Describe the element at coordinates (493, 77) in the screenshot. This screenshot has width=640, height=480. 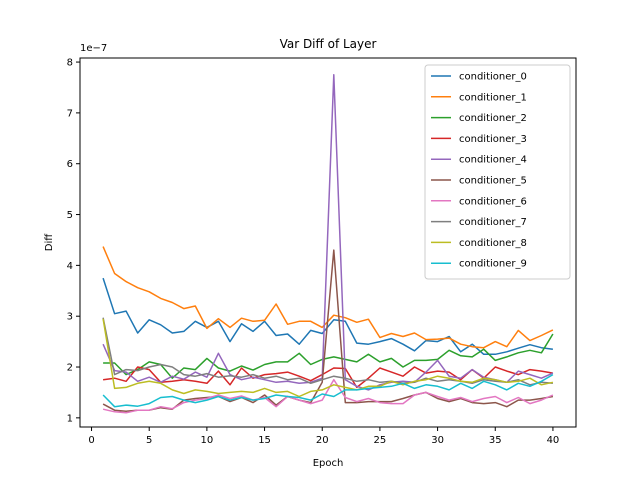
I see `legend-entry: conditioner_0` at that location.